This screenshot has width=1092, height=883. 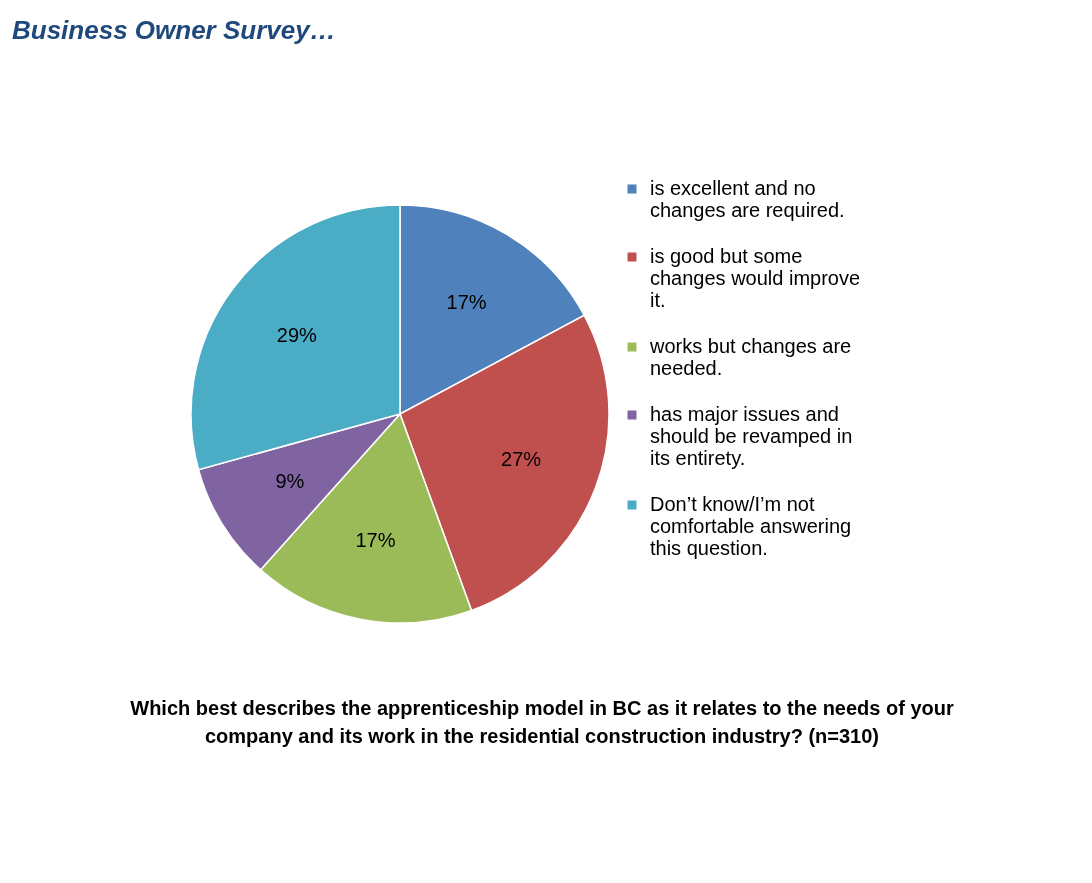 What do you see at coordinates (755, 278) in the screenshot?
I see `legend-label: is good but some changes would improve it.` at bounding box center [755, 278].